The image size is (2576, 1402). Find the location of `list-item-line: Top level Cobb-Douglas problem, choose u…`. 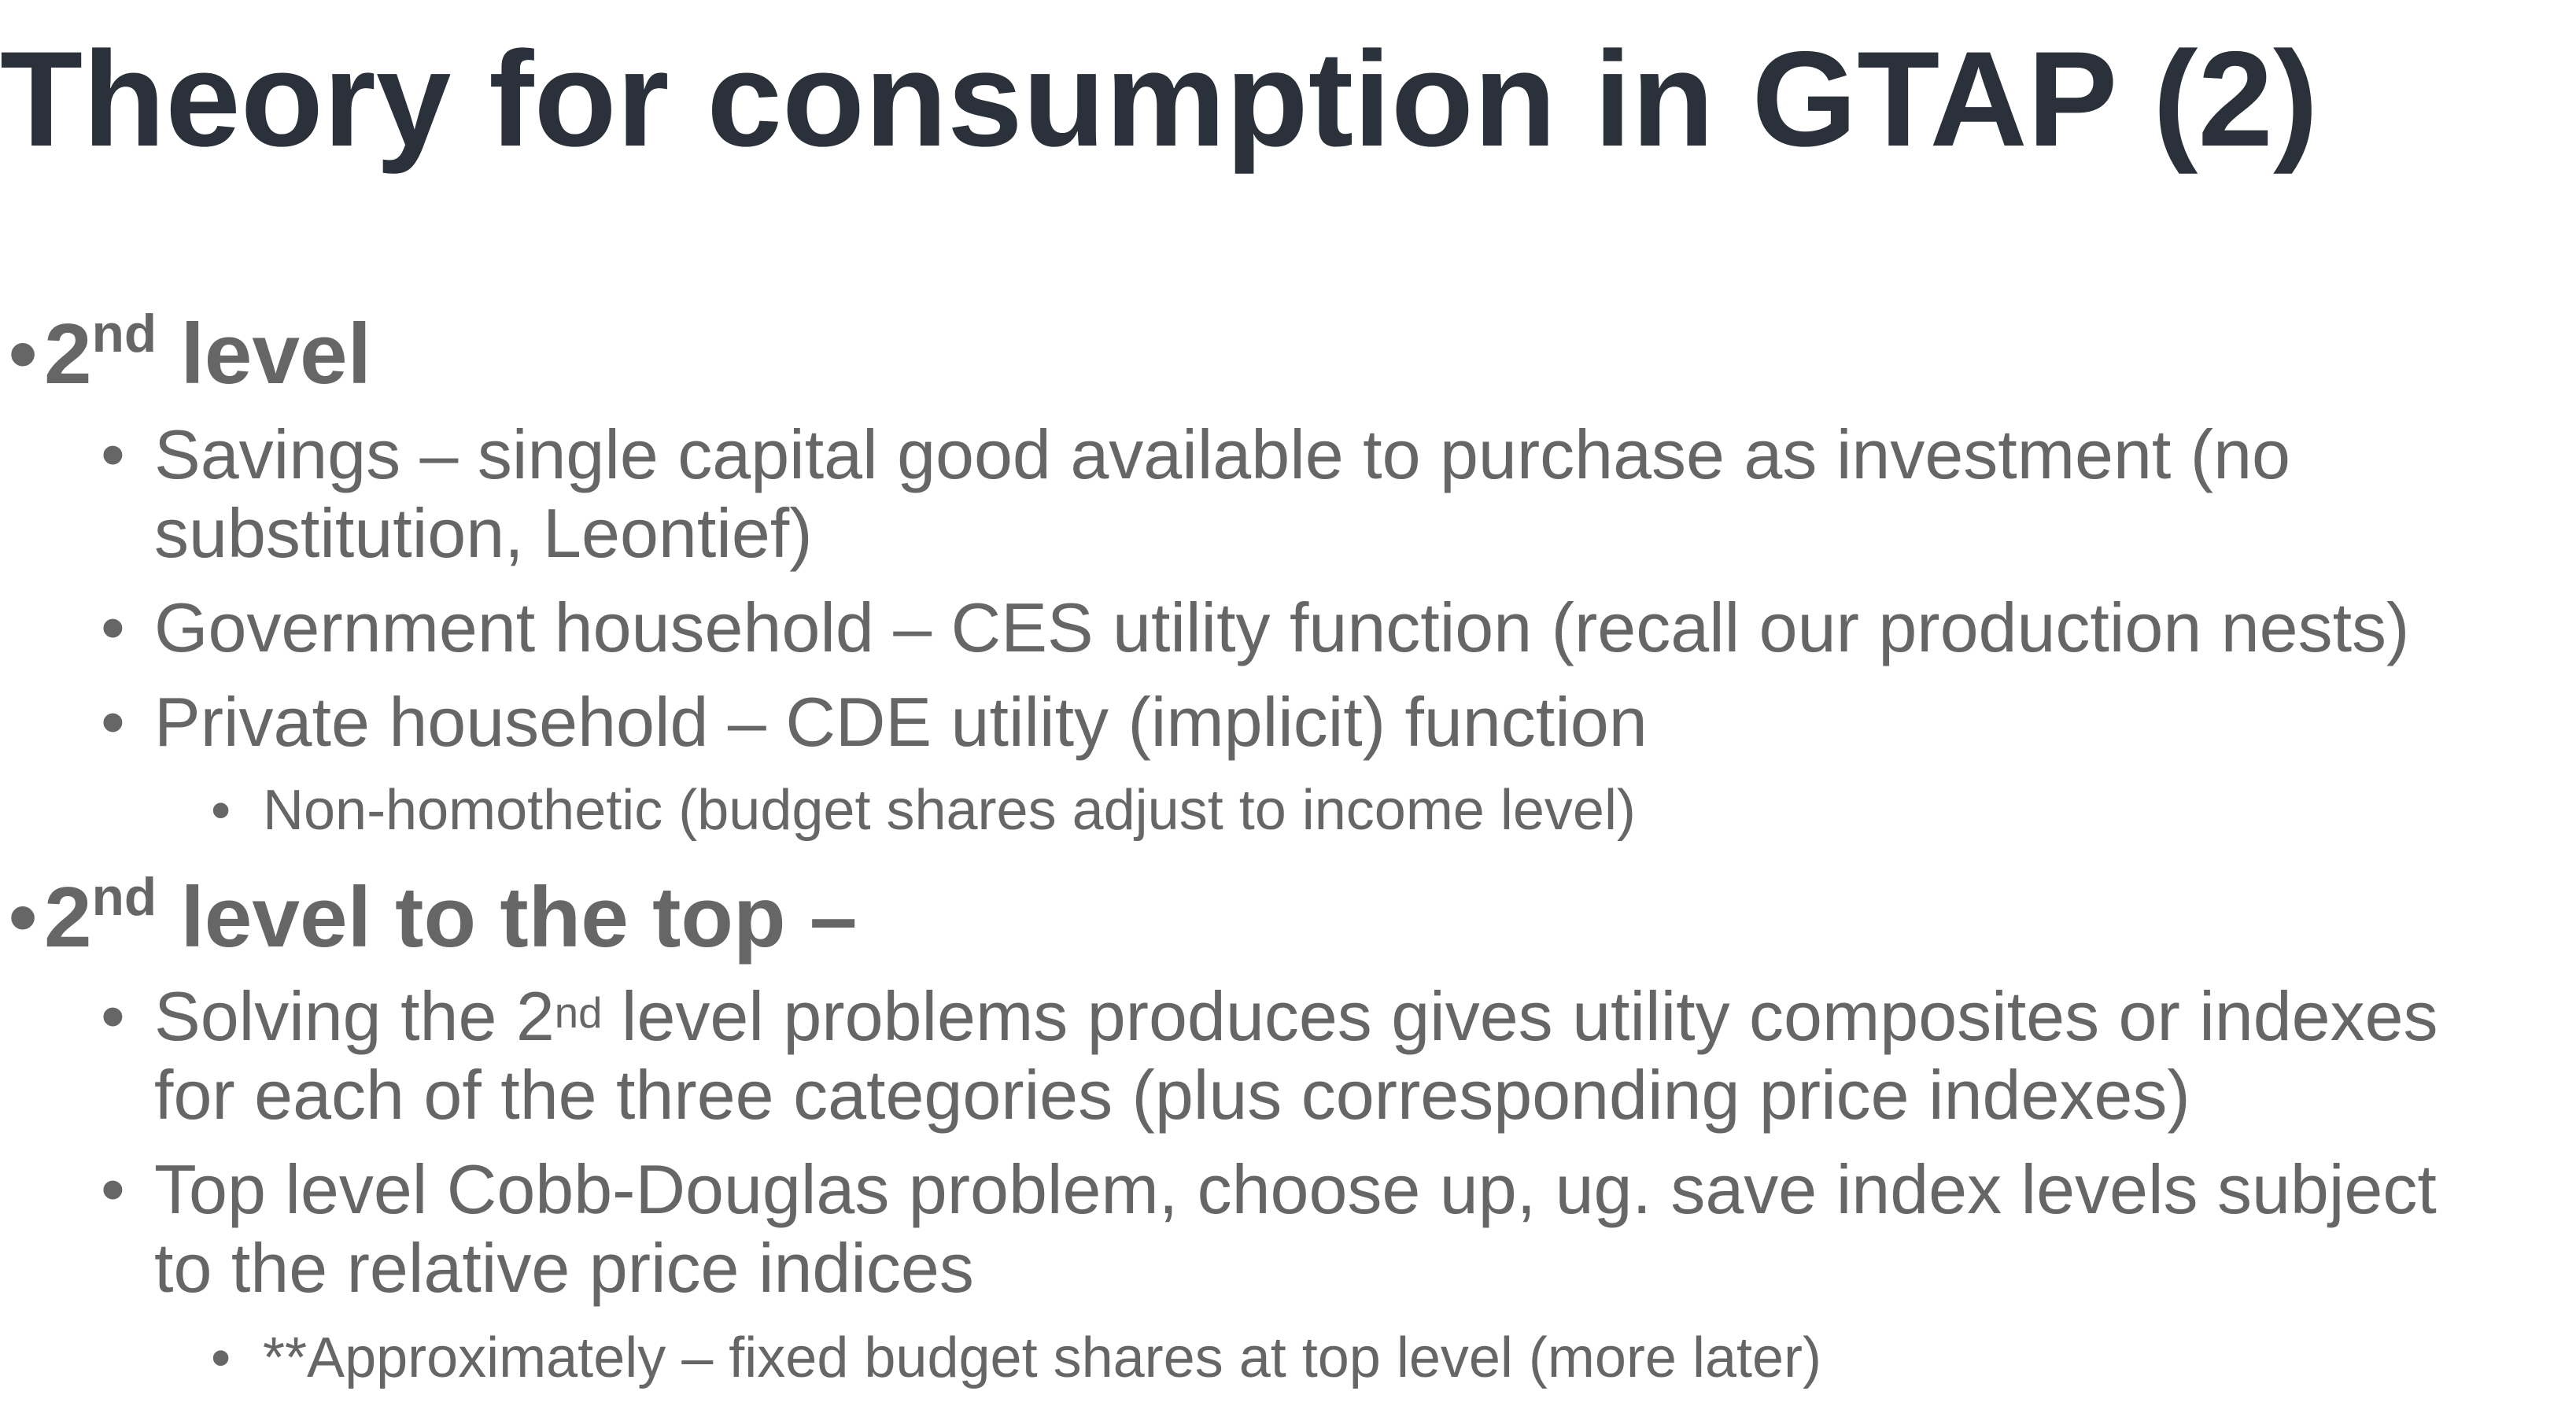

list-item-line: Top level Cobb-Douglas problem, choose u… is located at coordinates (1295, 1189).